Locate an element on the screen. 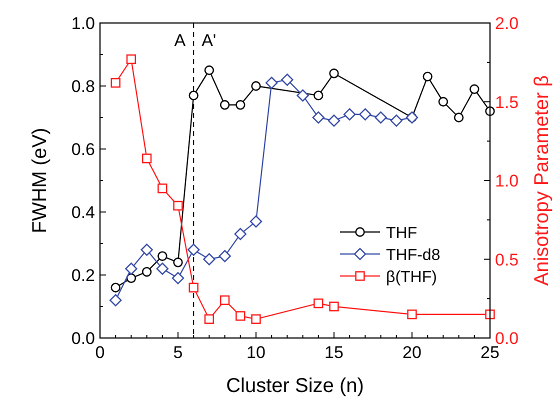 The height and width of the screenshot is (400, 558). y2-tick-label: 1.5 is located at coordinates (507, 102).